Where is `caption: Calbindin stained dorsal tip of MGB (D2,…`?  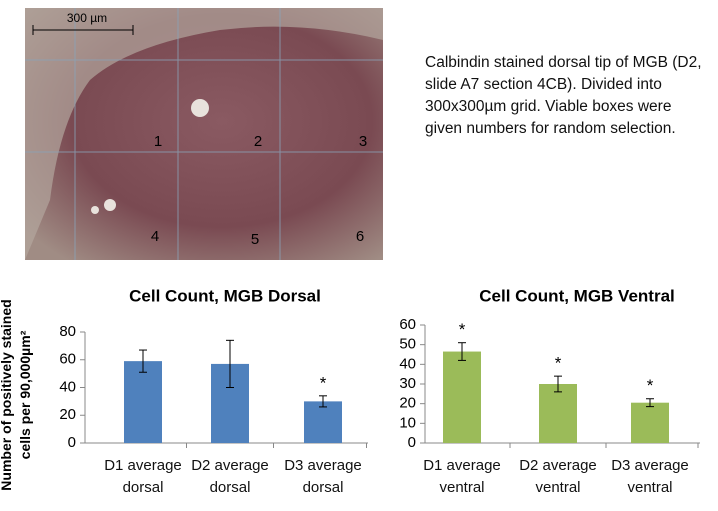 caption: Calbindin stained dorsal tip of MGB (D2,… is located at coordinates (563, 95).